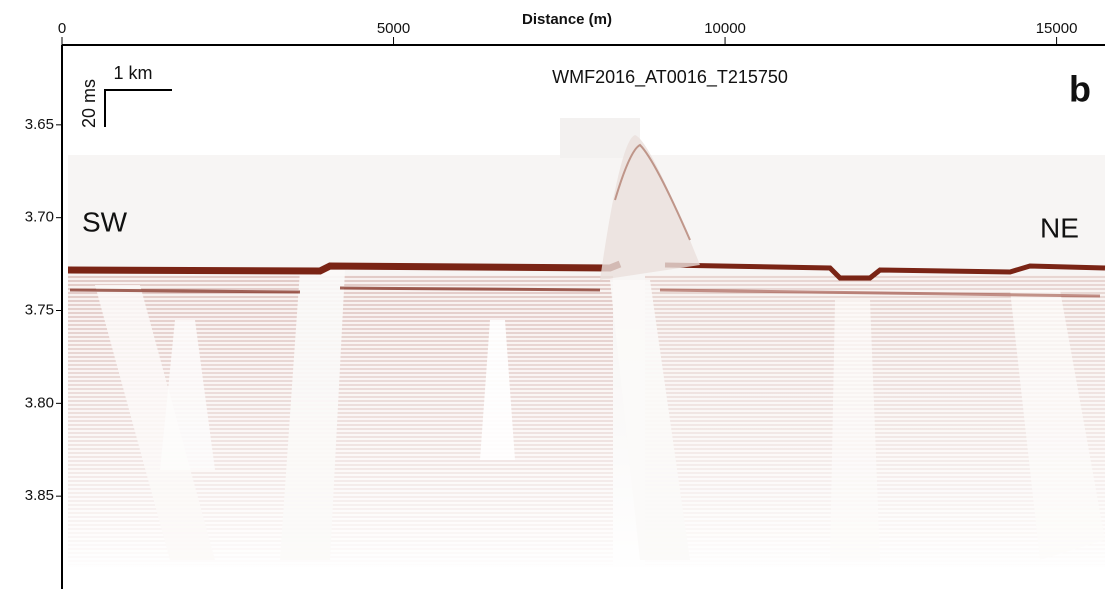 Image resolution: width=1108 pixels, height=589 pixels. Describe the element at coordinates (39, 402) in the screenshot. I see `y-tick-label: 3.80` at that location.